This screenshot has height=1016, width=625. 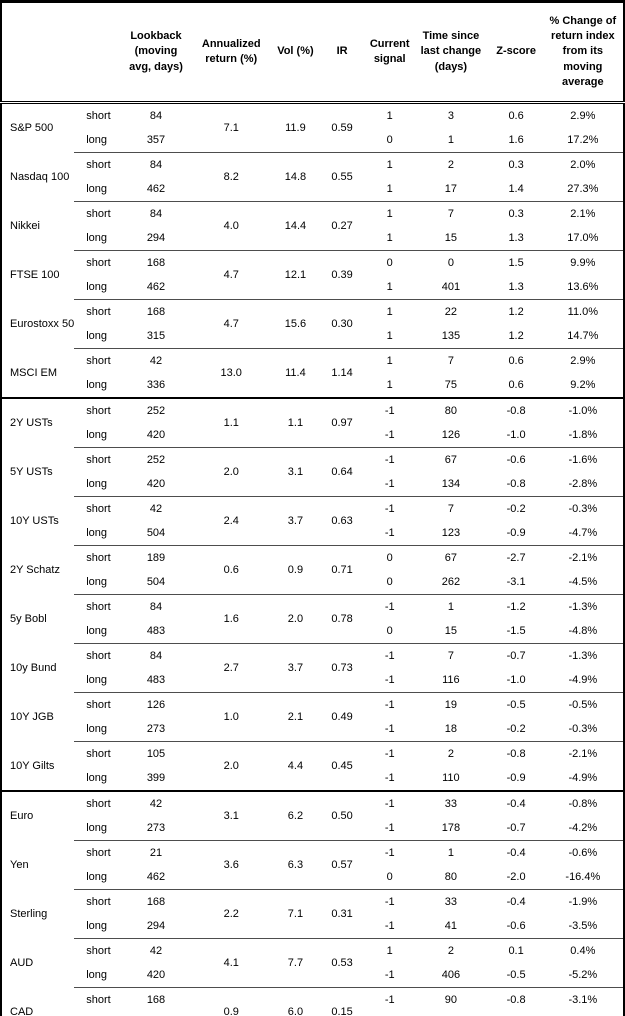 What do you see at coordinates (295, 226) in the screenshot?
I see `vol-value: 14.4` at bounding box center [295, 226].